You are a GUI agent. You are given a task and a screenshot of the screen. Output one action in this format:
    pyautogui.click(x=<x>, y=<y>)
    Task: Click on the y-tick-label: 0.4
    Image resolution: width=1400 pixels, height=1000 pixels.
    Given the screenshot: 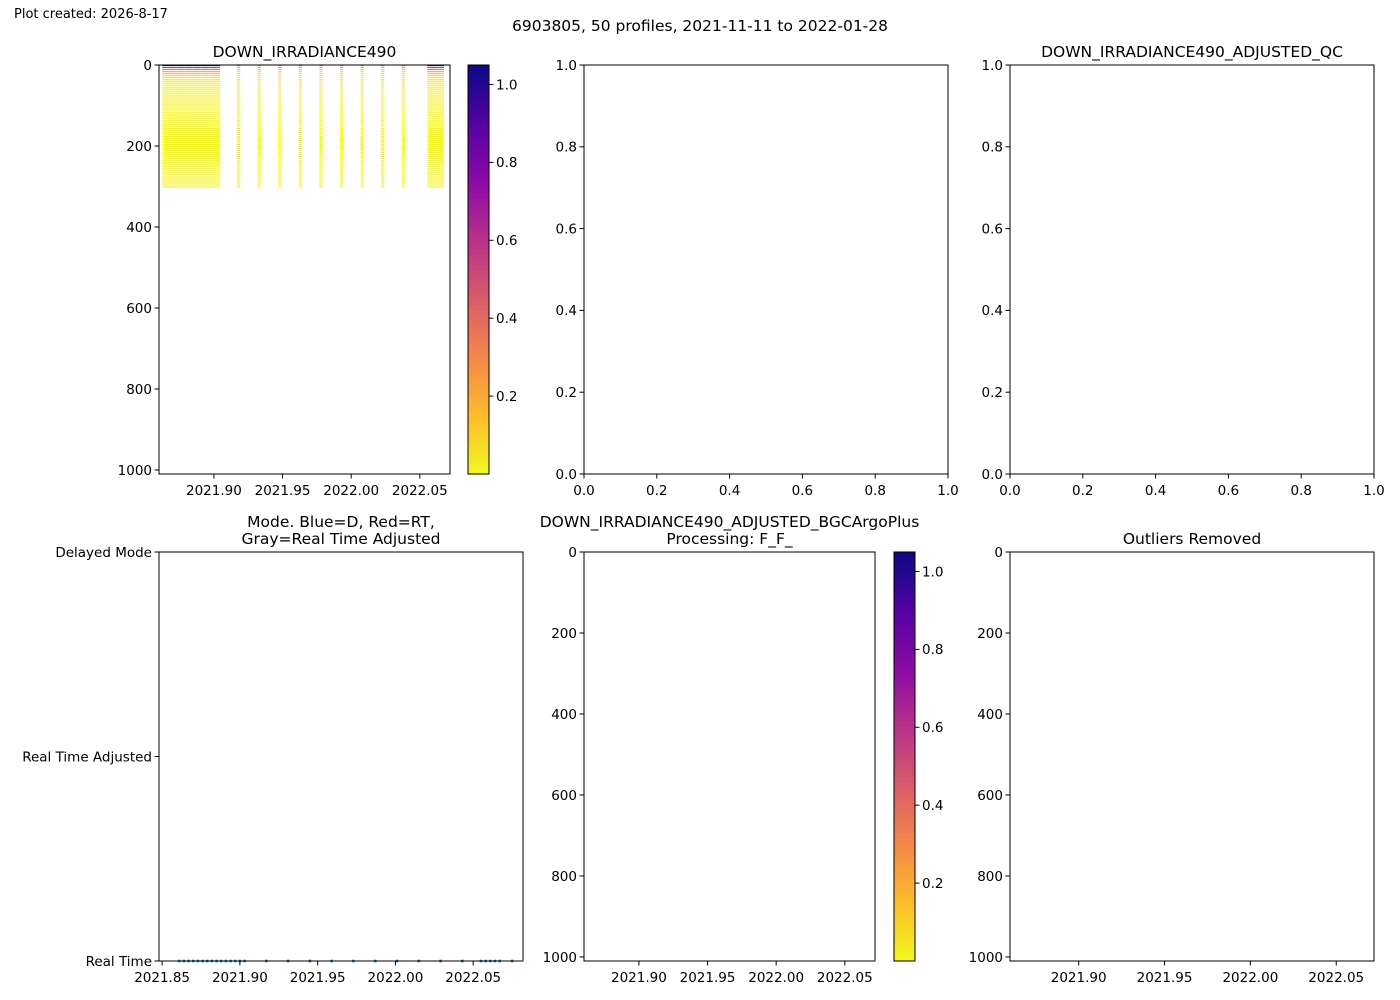 What is the action you would take?
    pyautogui.click(x=566, y=311)
    